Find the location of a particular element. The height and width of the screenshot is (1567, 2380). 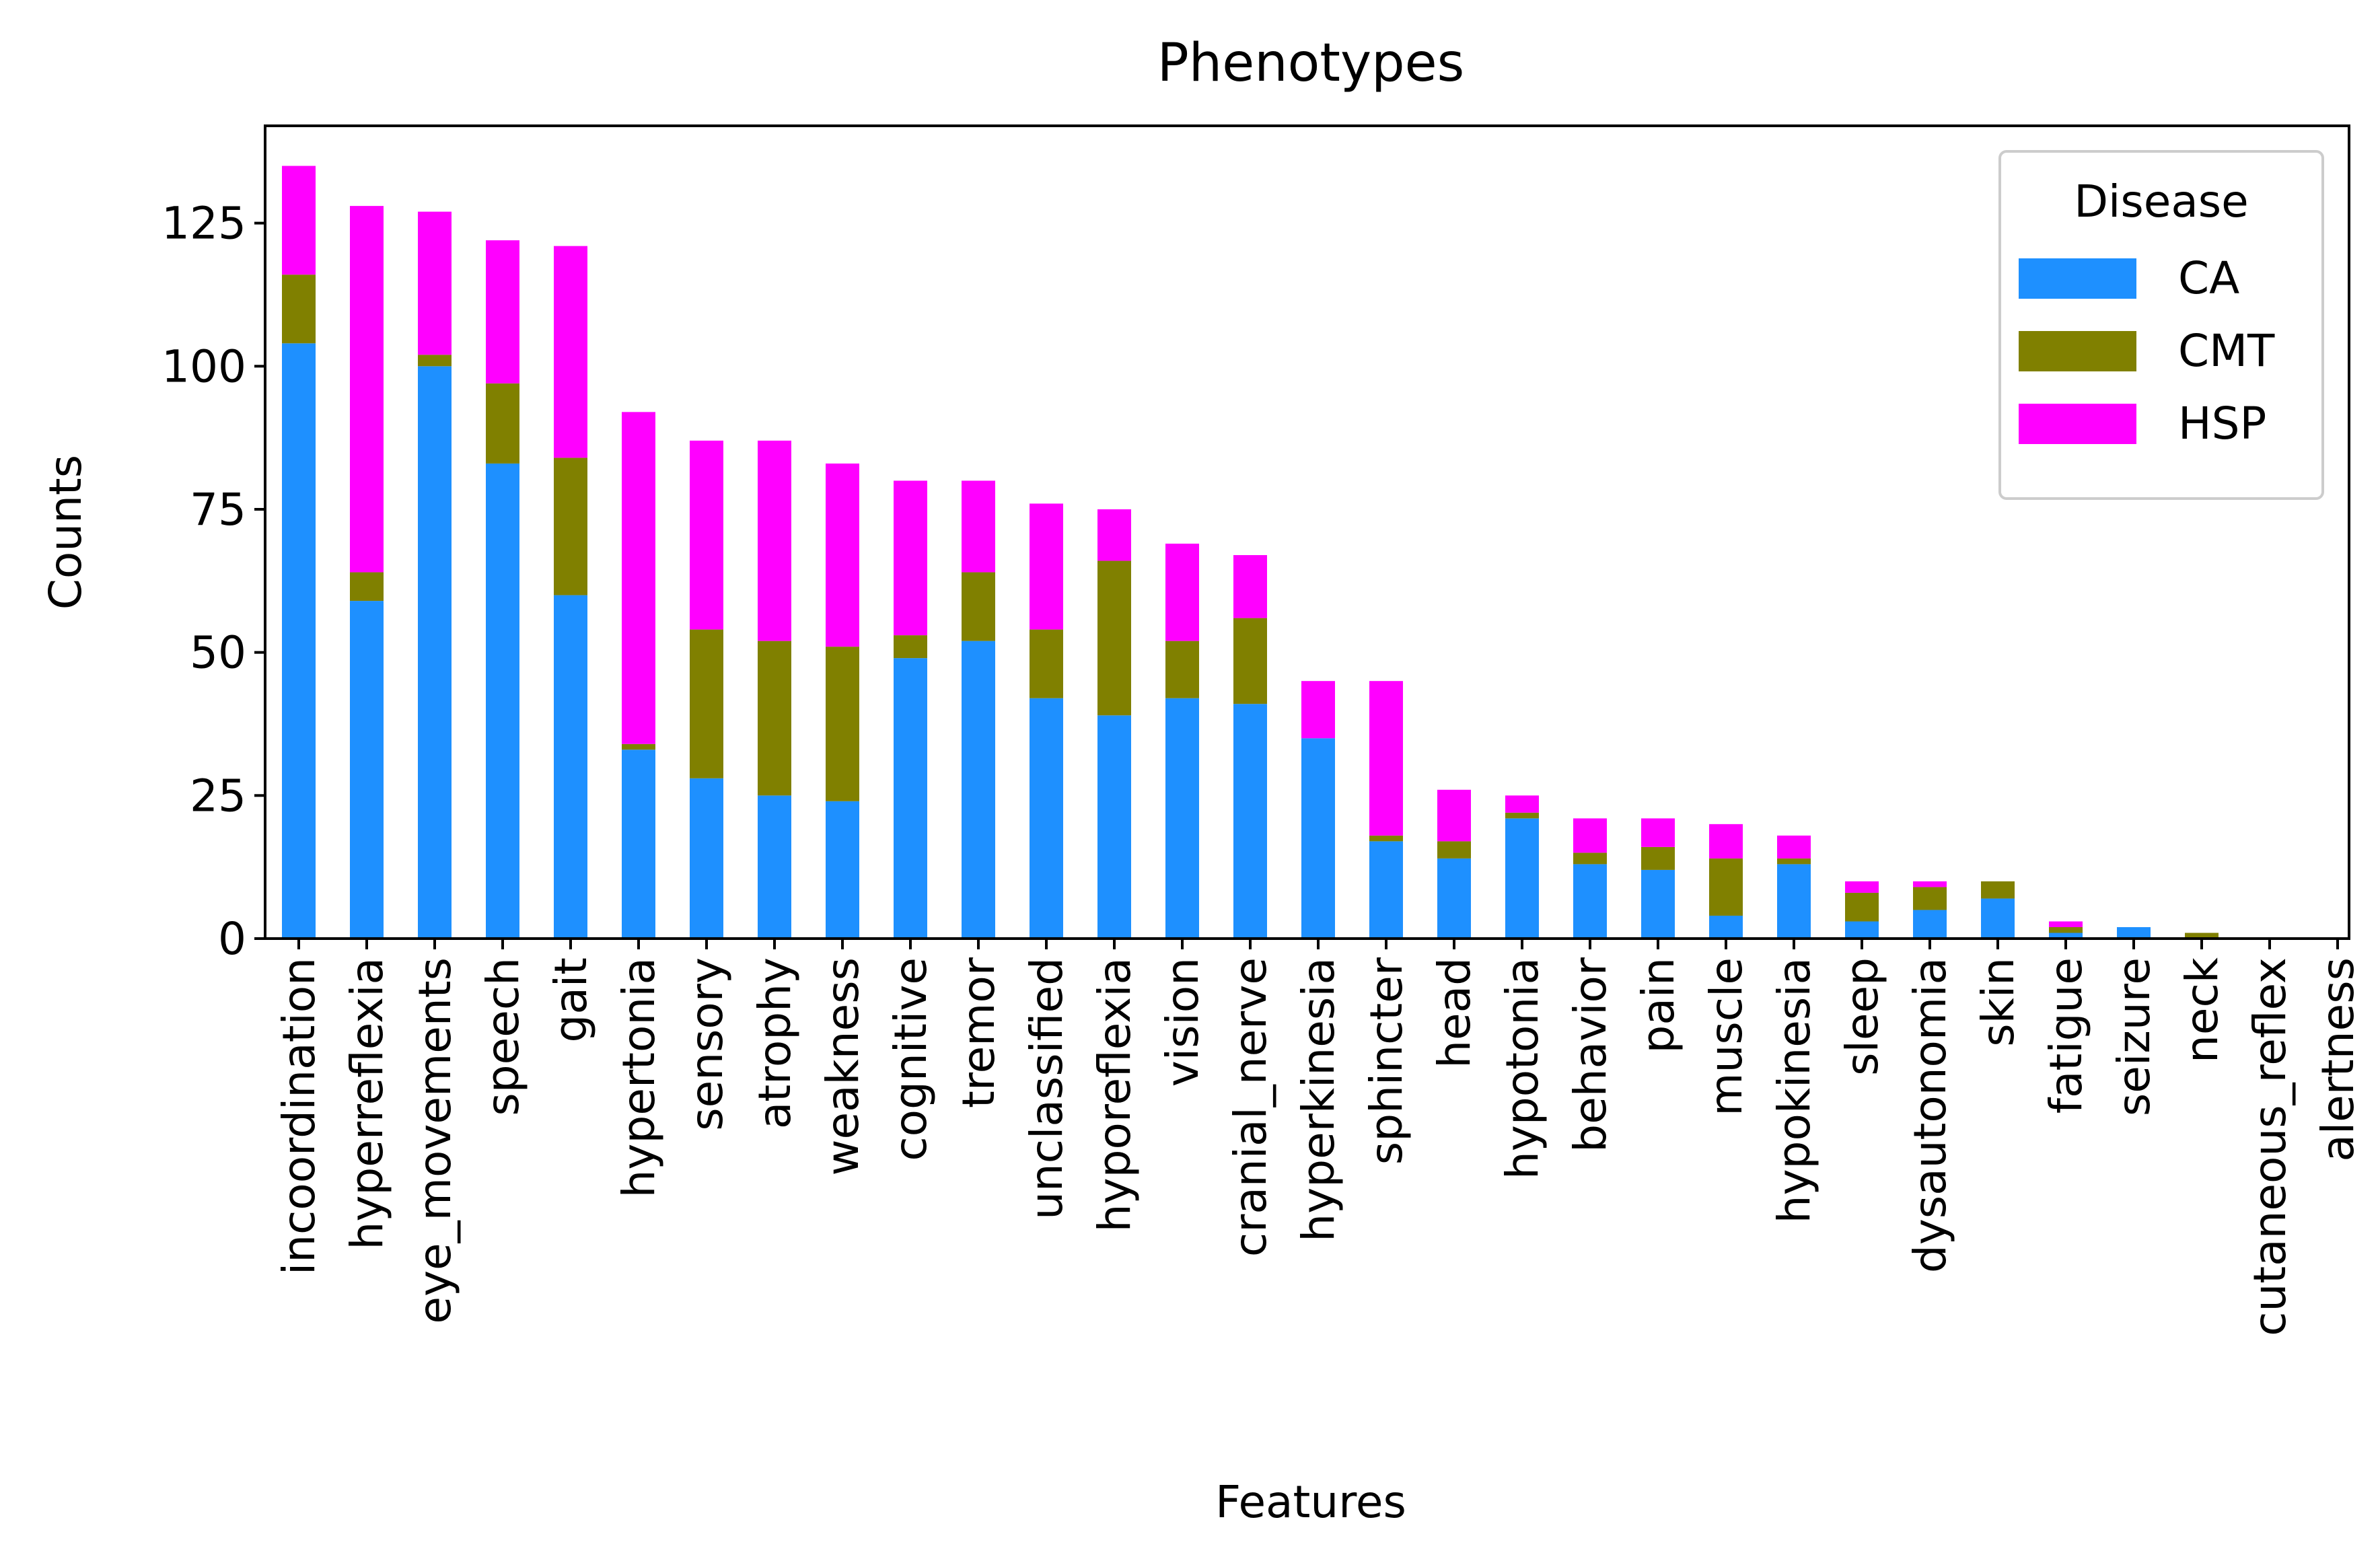

bar-hsp-hypokinesia is located at coordinates (1794, 847).